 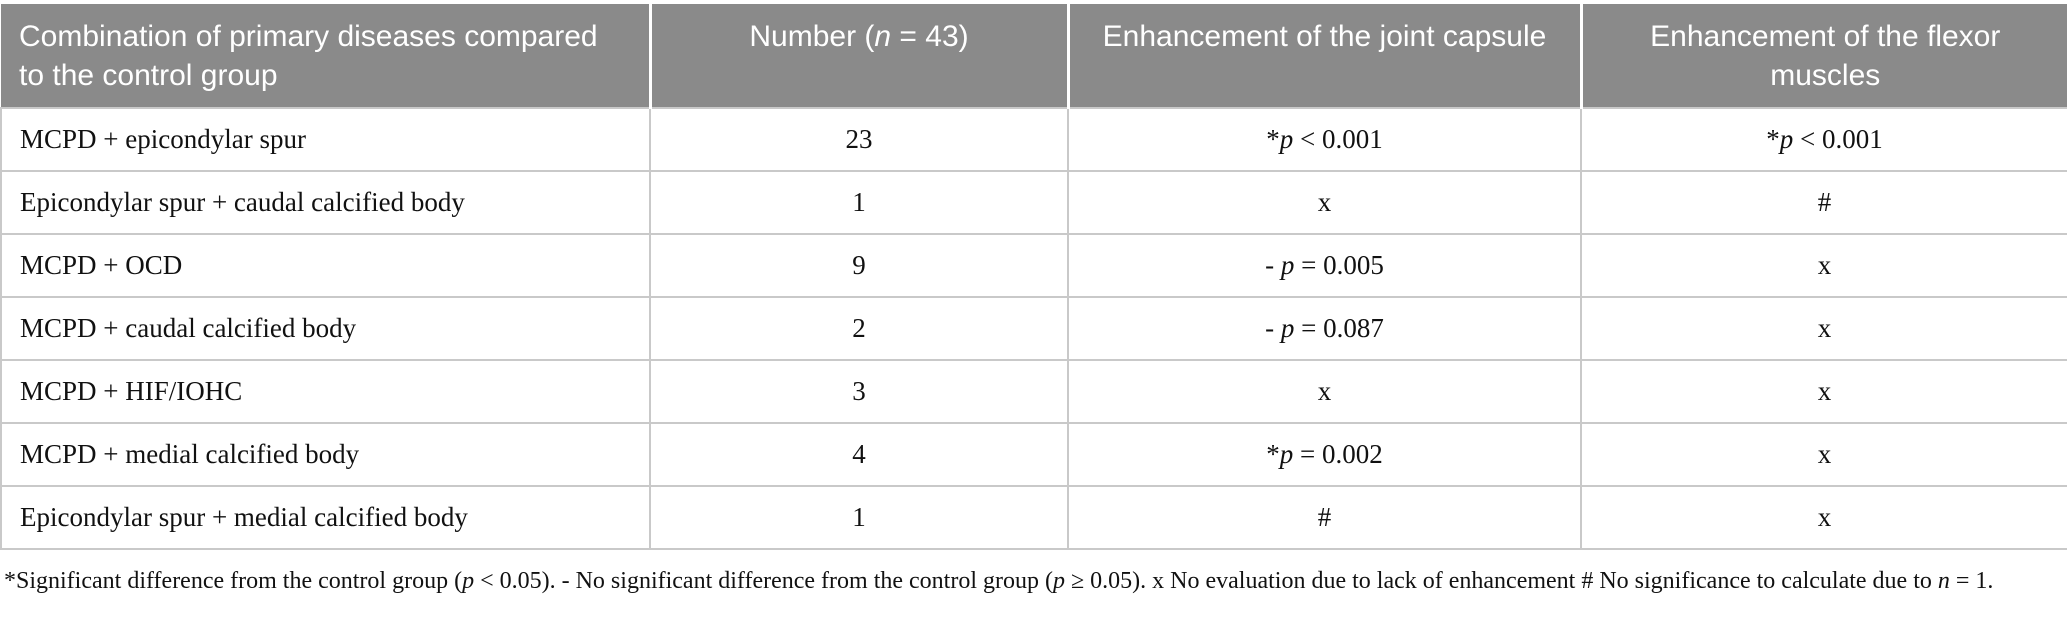 What do you see at coordinates (812, 36) in the screenshot?
I see `header-number-pre: Number (` at bounding box center [812, 36].